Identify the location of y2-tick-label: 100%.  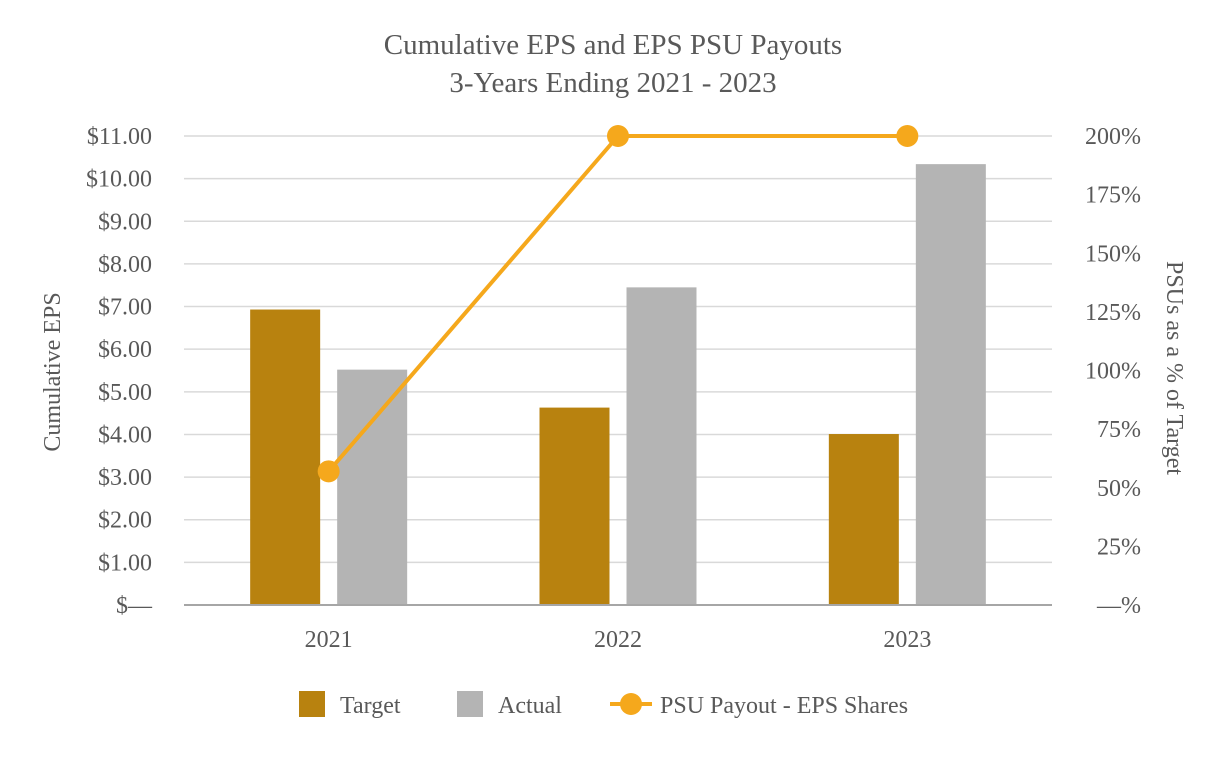
(1113, 372).